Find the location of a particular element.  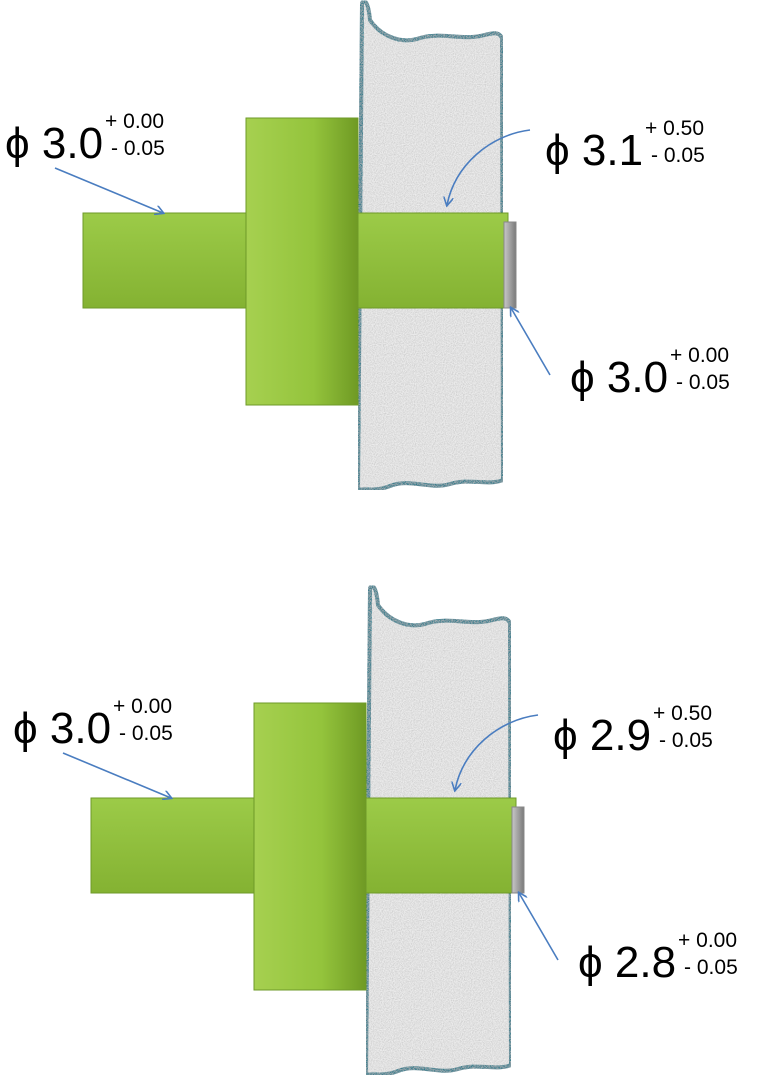

dimension-label: ϕ 2.8 is located at coordinates (627, 962).